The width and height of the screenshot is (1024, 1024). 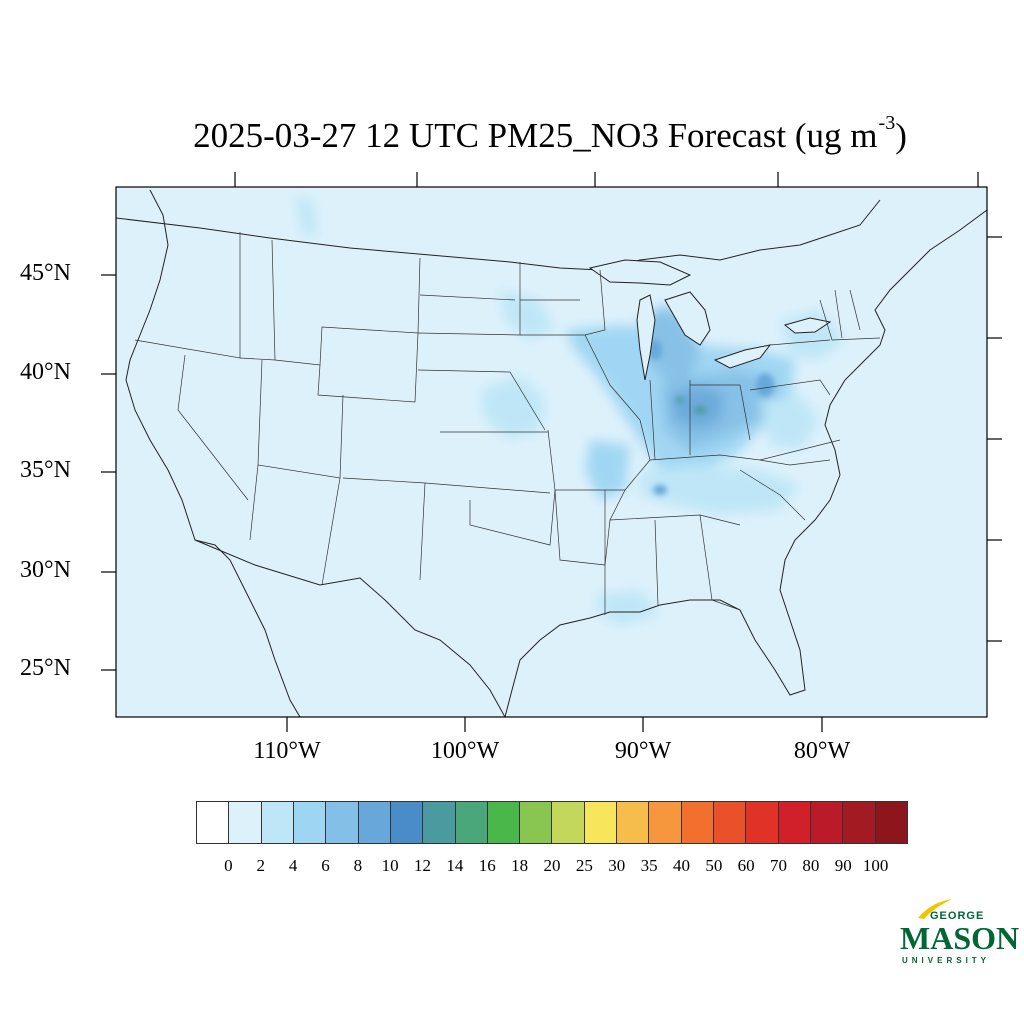 What do you see at coordinates (714, 865) in the screenshot?
I see `colorbar-label: 50` at bounding box center [714, 865].